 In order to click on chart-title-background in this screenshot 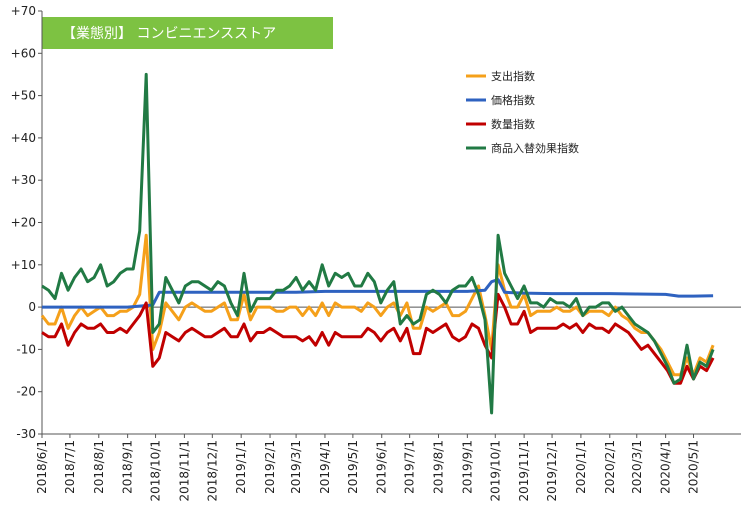, I will do `click(187, 33)`.